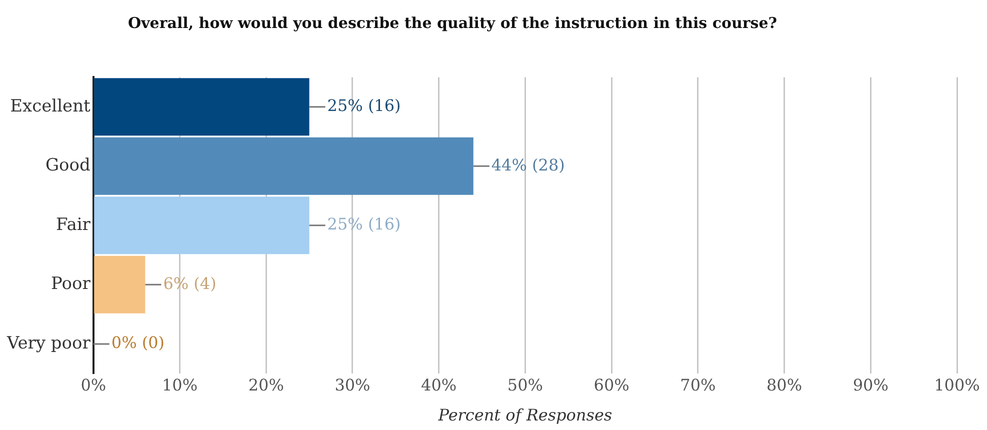  Describe the element at coordinates (49, 343) in the screenshot. I see `y-tick-label: Very poor` at that location.